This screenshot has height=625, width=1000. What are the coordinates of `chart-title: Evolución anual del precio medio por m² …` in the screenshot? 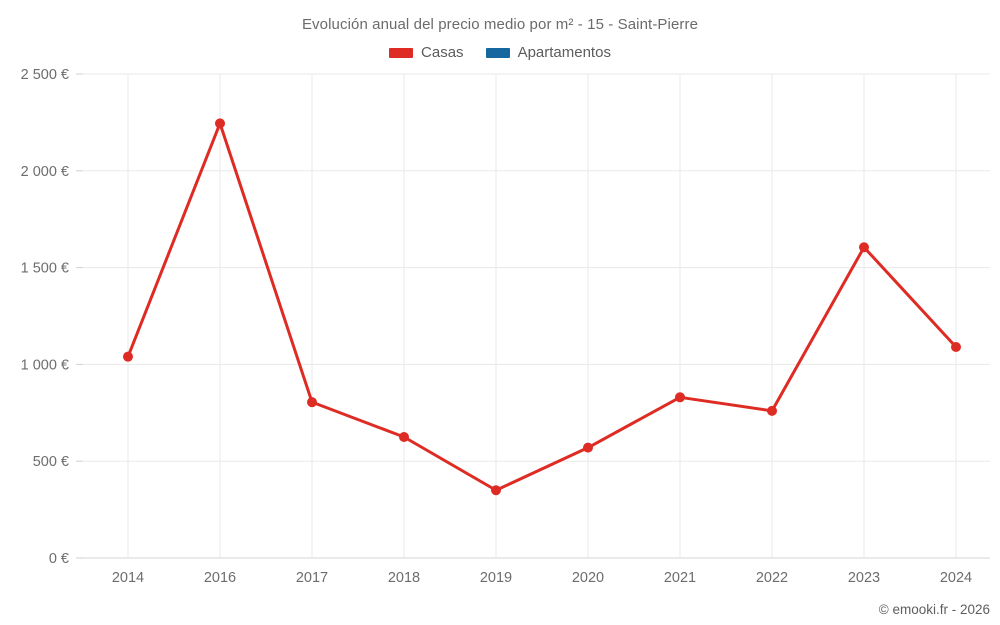 It's located at (500, 24).